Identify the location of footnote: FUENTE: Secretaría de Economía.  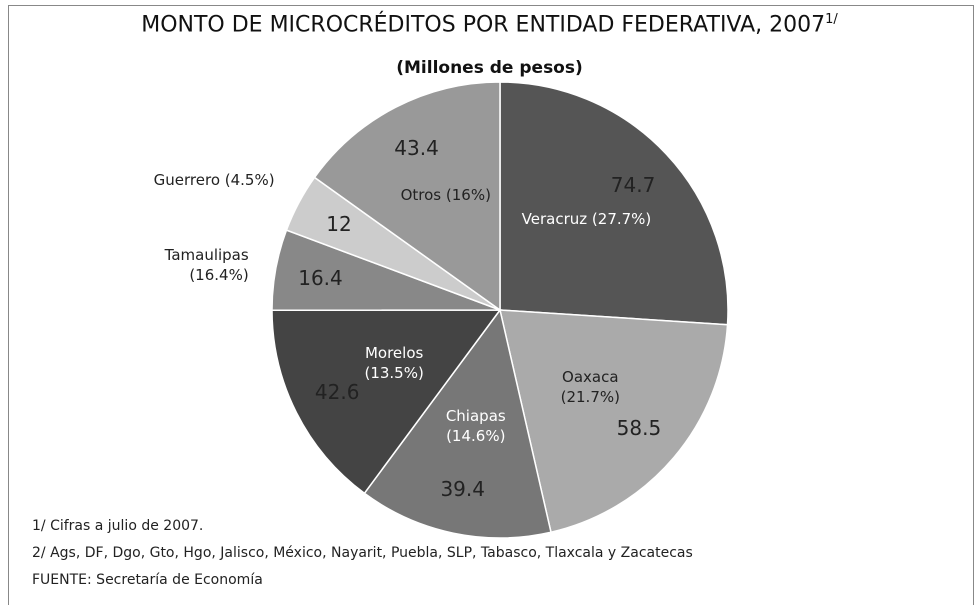
(147, 580).